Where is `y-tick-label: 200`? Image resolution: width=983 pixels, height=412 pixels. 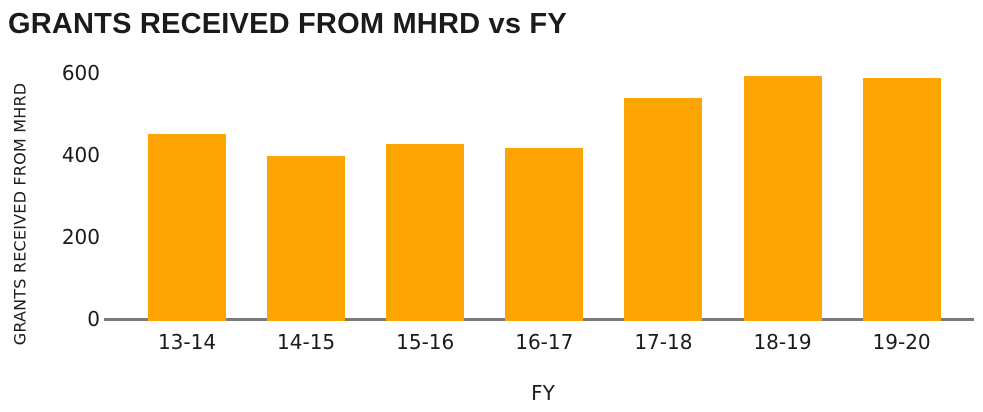 y-tick-label: 200 is located at coordinates (80, 236).